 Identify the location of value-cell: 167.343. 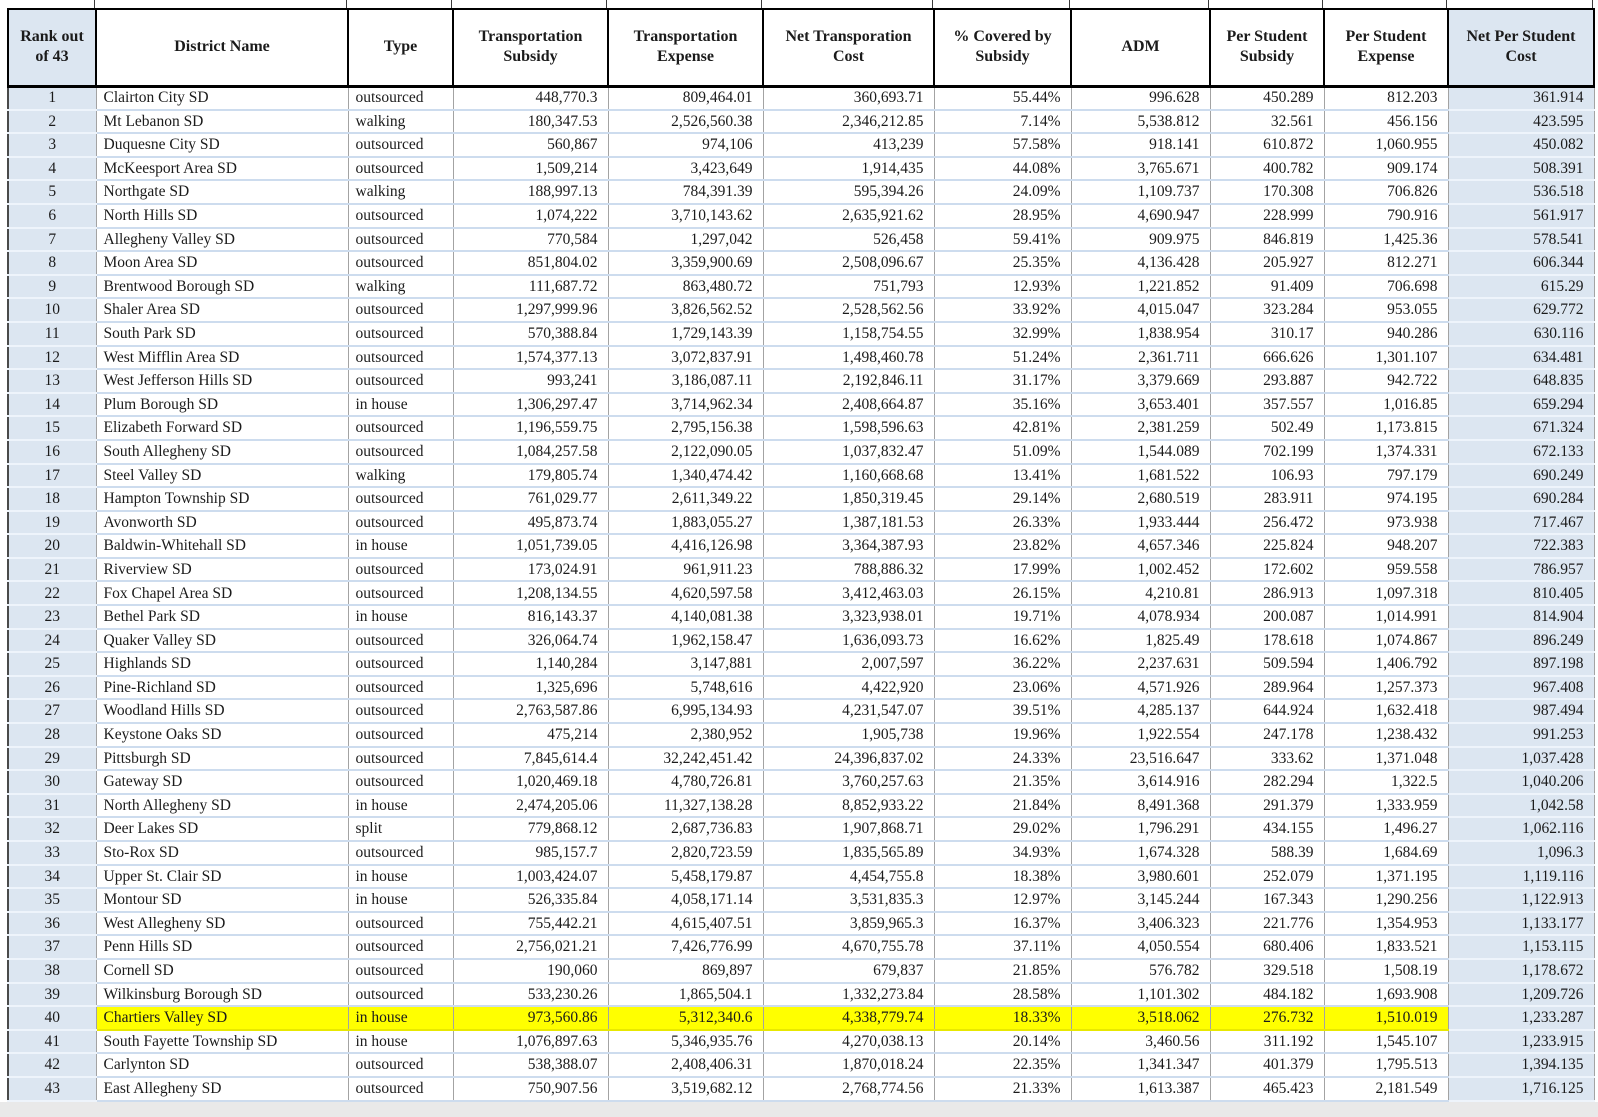
(1267, 900).